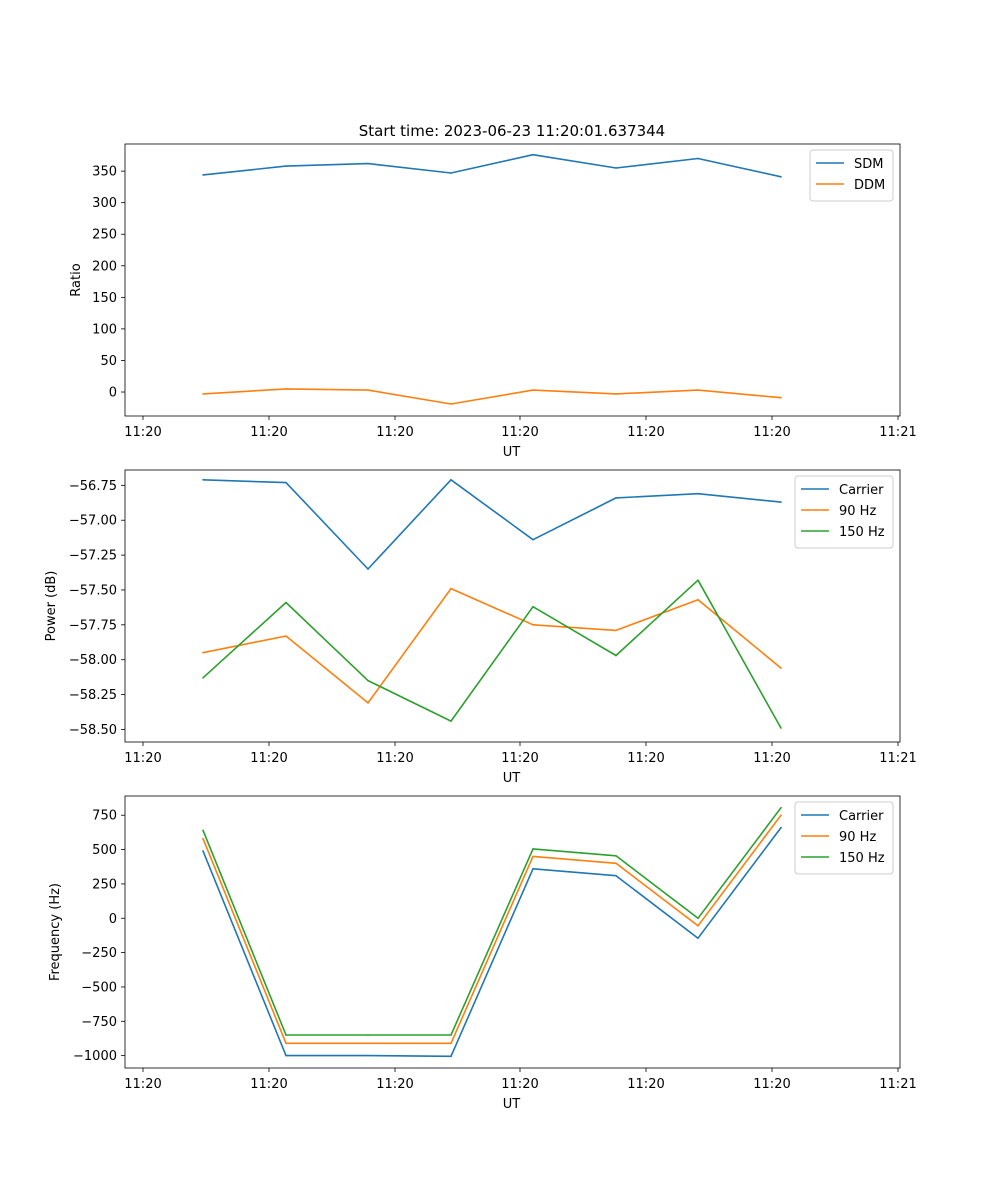 The height and width of the screenshot is (1200, 1000). Describe the element at coordinates (93, 486) in the screenshot. I see `y-tick-label: −56.75` at that location.